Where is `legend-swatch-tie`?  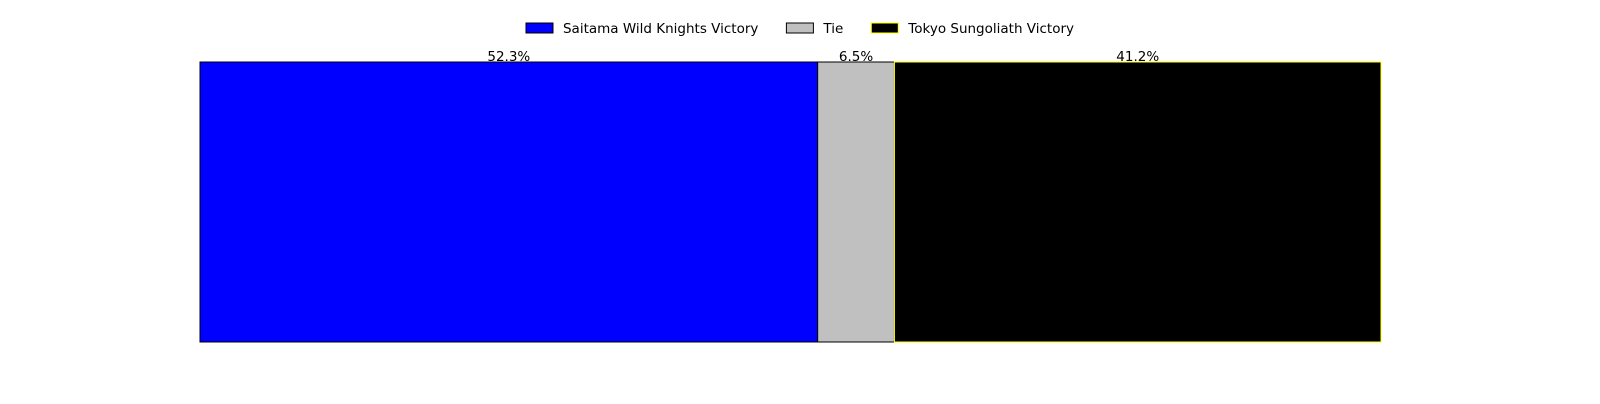 legend-swatch-tie is located at coordinates (799, 28).